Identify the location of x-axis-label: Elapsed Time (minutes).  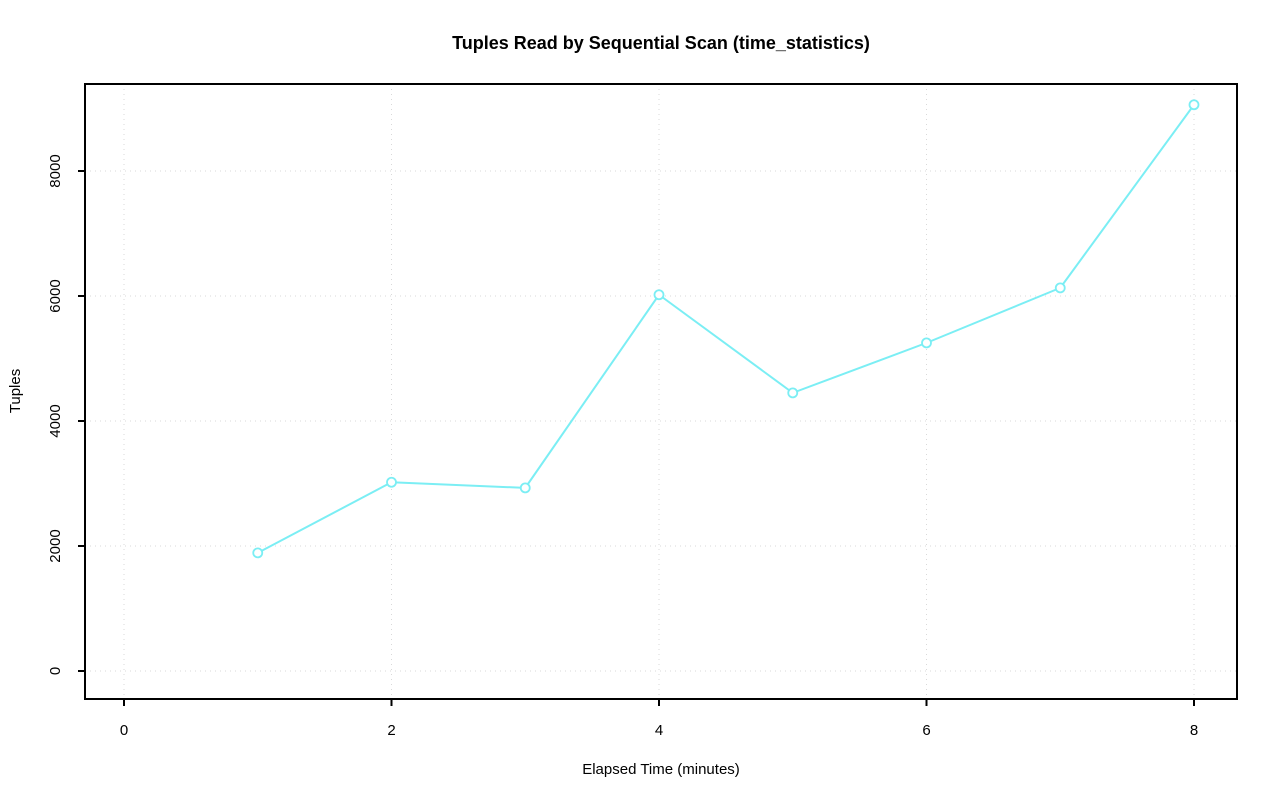
(661, 769).